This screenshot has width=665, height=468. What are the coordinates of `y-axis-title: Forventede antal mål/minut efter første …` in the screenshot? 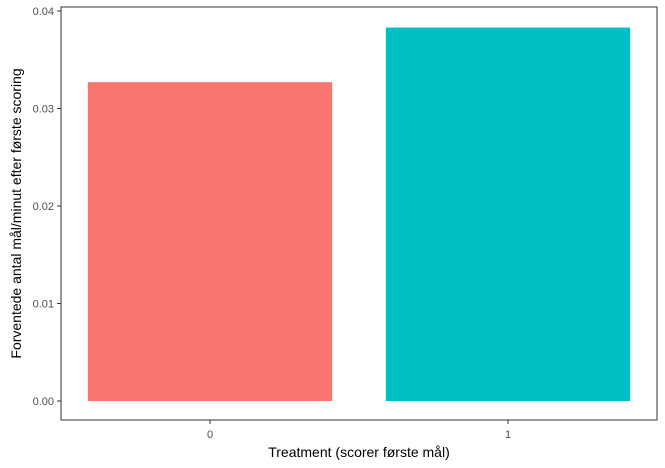 It's located at (16, 213).